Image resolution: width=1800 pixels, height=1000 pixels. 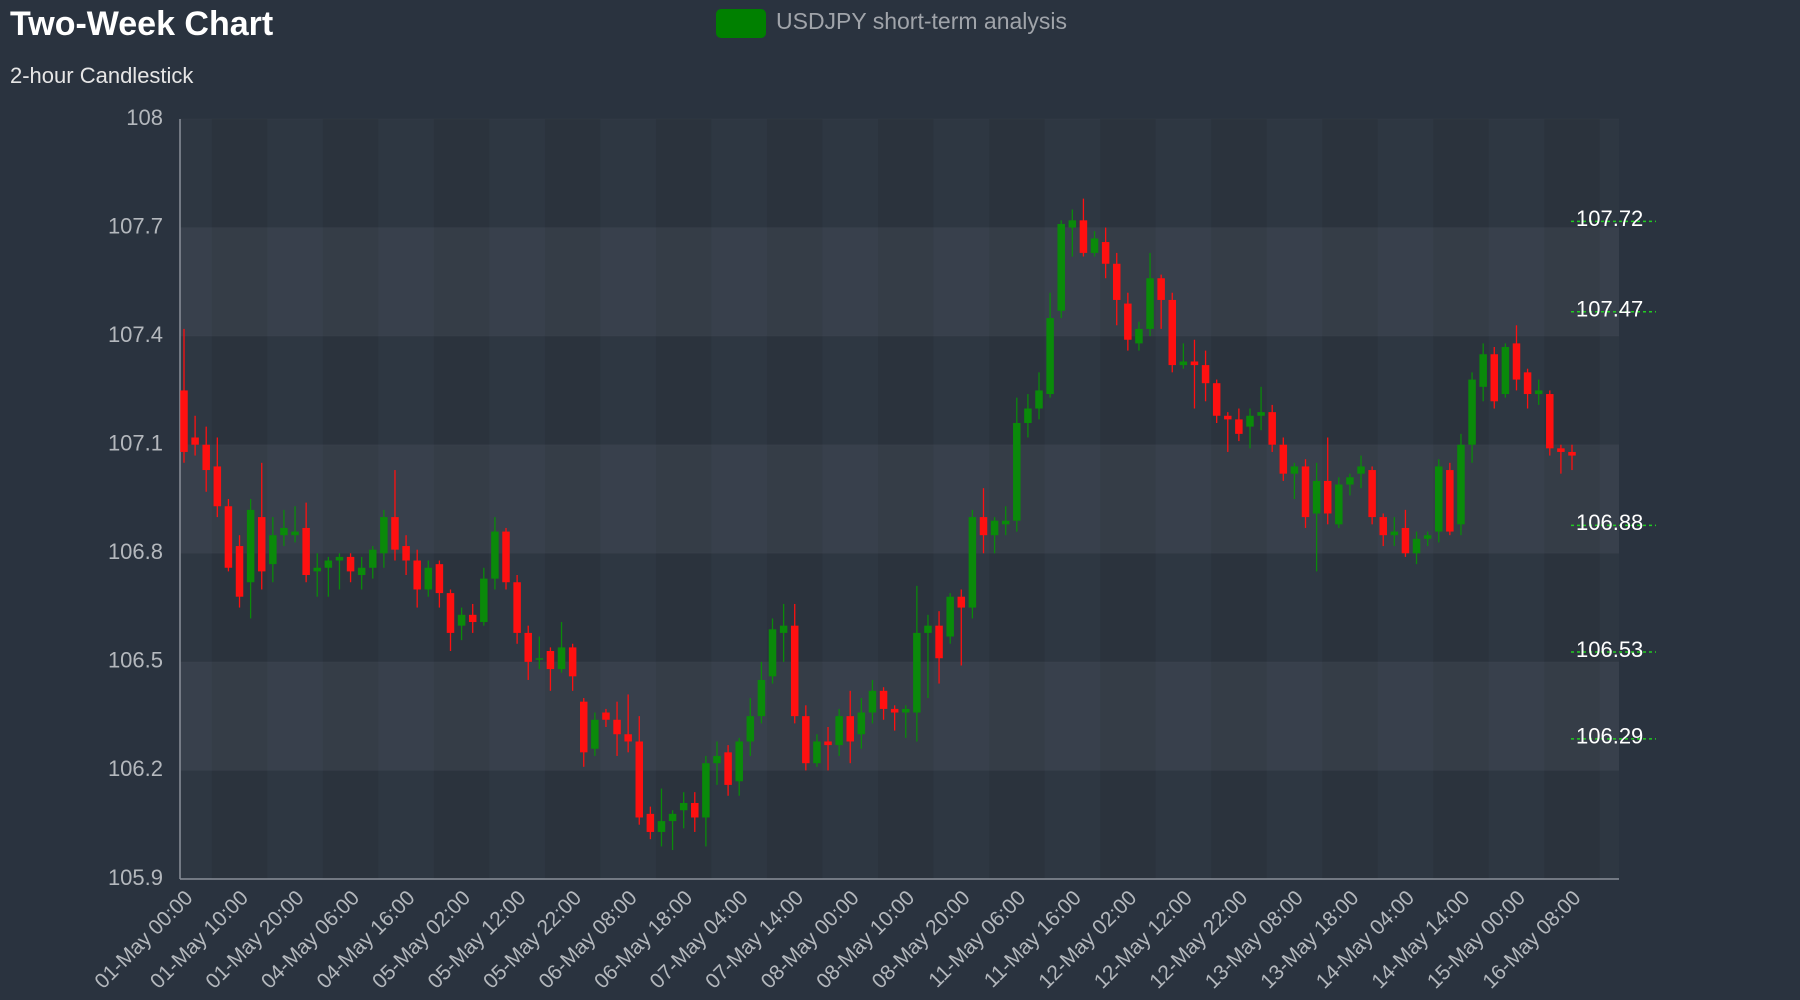 I want to click on level-label: 106.29, so click(x=1609, y=736).